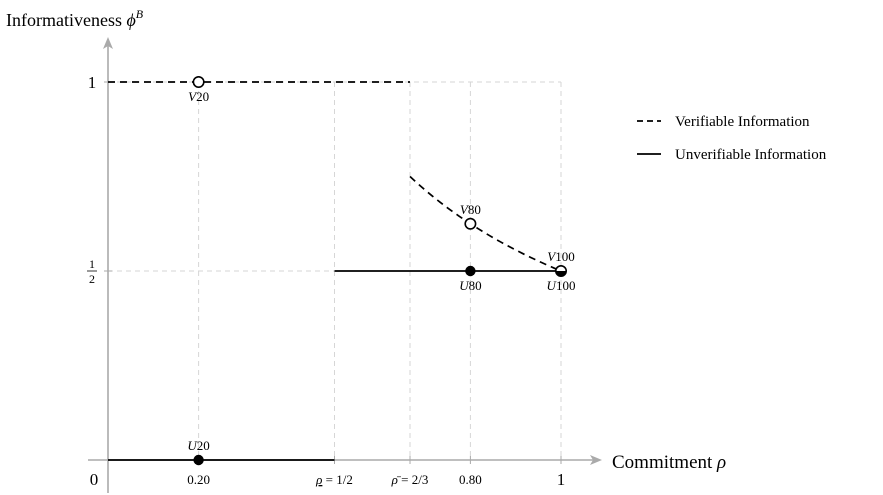 This screenshot has height=495, width=883. Describe the element at coordinates (561, 479) in the screenshot. I see `x-tick-label: 1` at that location.